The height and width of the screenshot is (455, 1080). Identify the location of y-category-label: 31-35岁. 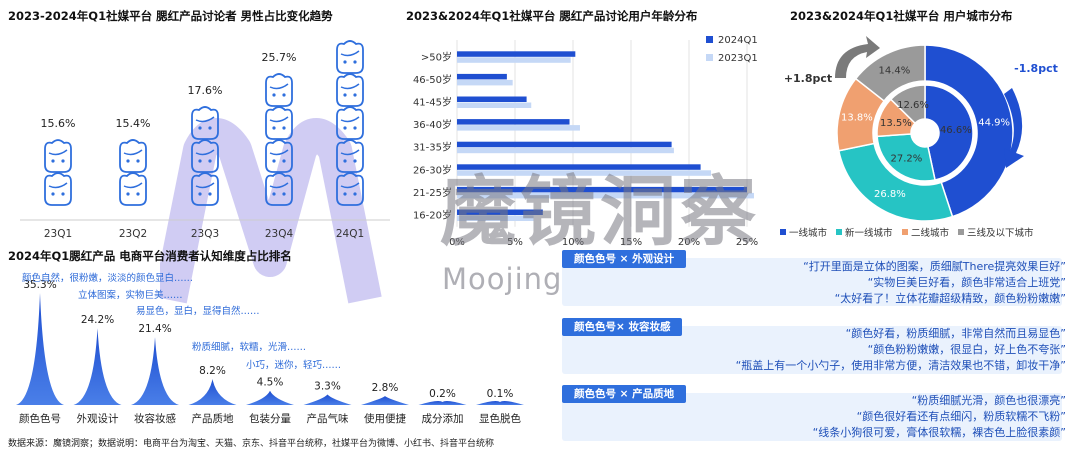
(432, 147).